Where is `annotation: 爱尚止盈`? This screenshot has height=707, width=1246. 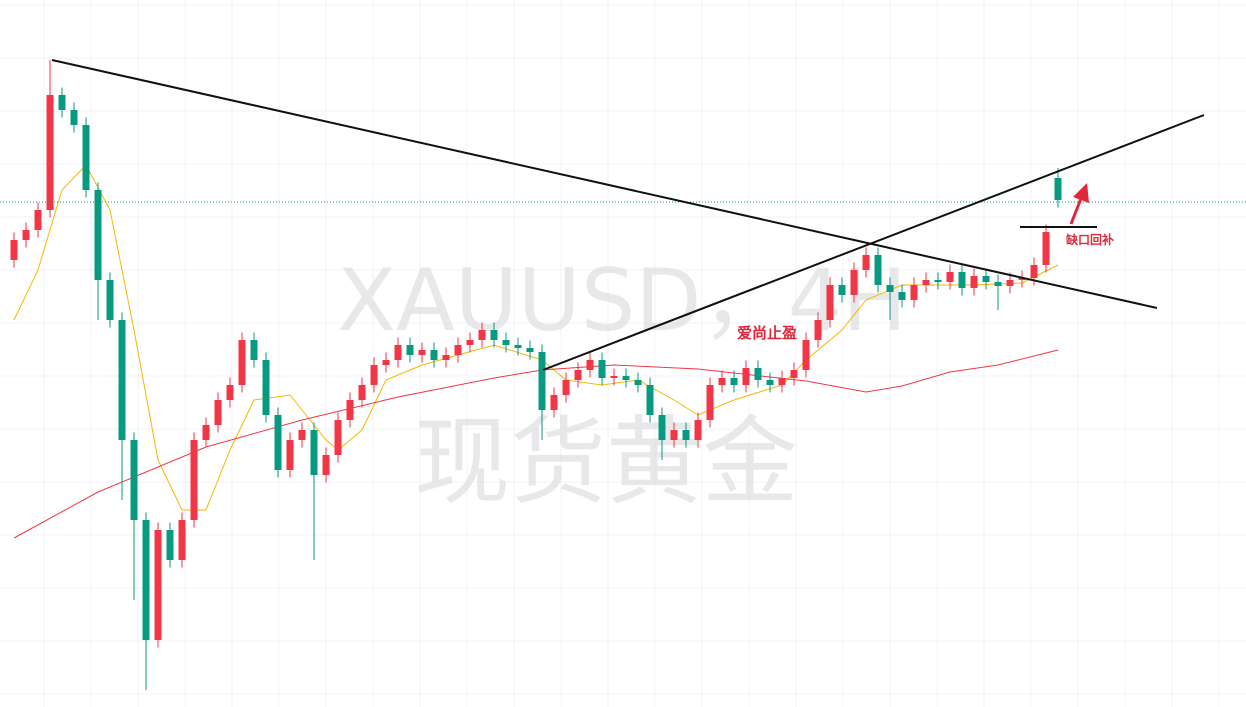
annotation: 爱尚止盈 is located at coordinates (767, 333).